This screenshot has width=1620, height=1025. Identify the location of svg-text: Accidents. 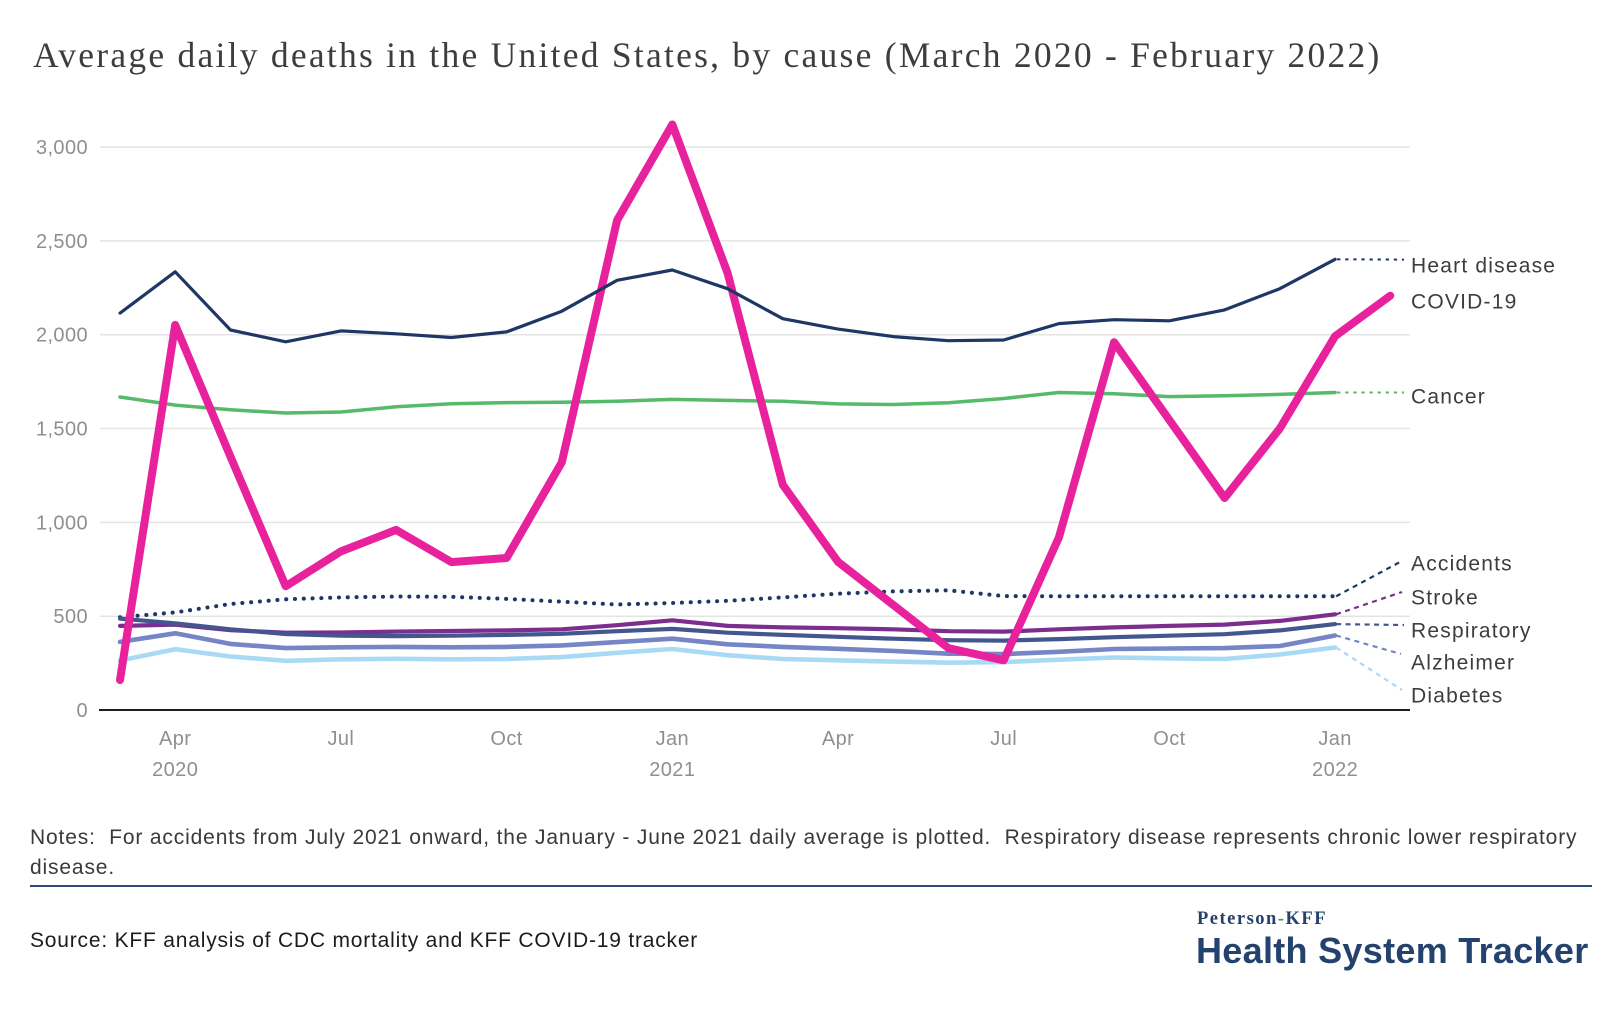
(1462, 564).